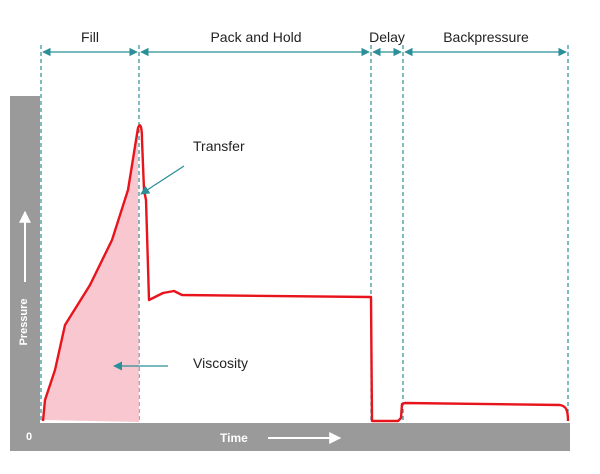 The width and height of the screenshot is (600, 474). What do you see at coordinates (220, 363) in the screenshot?
I see `viscosity-label: Viscosity` at bounding box center [220, 363].